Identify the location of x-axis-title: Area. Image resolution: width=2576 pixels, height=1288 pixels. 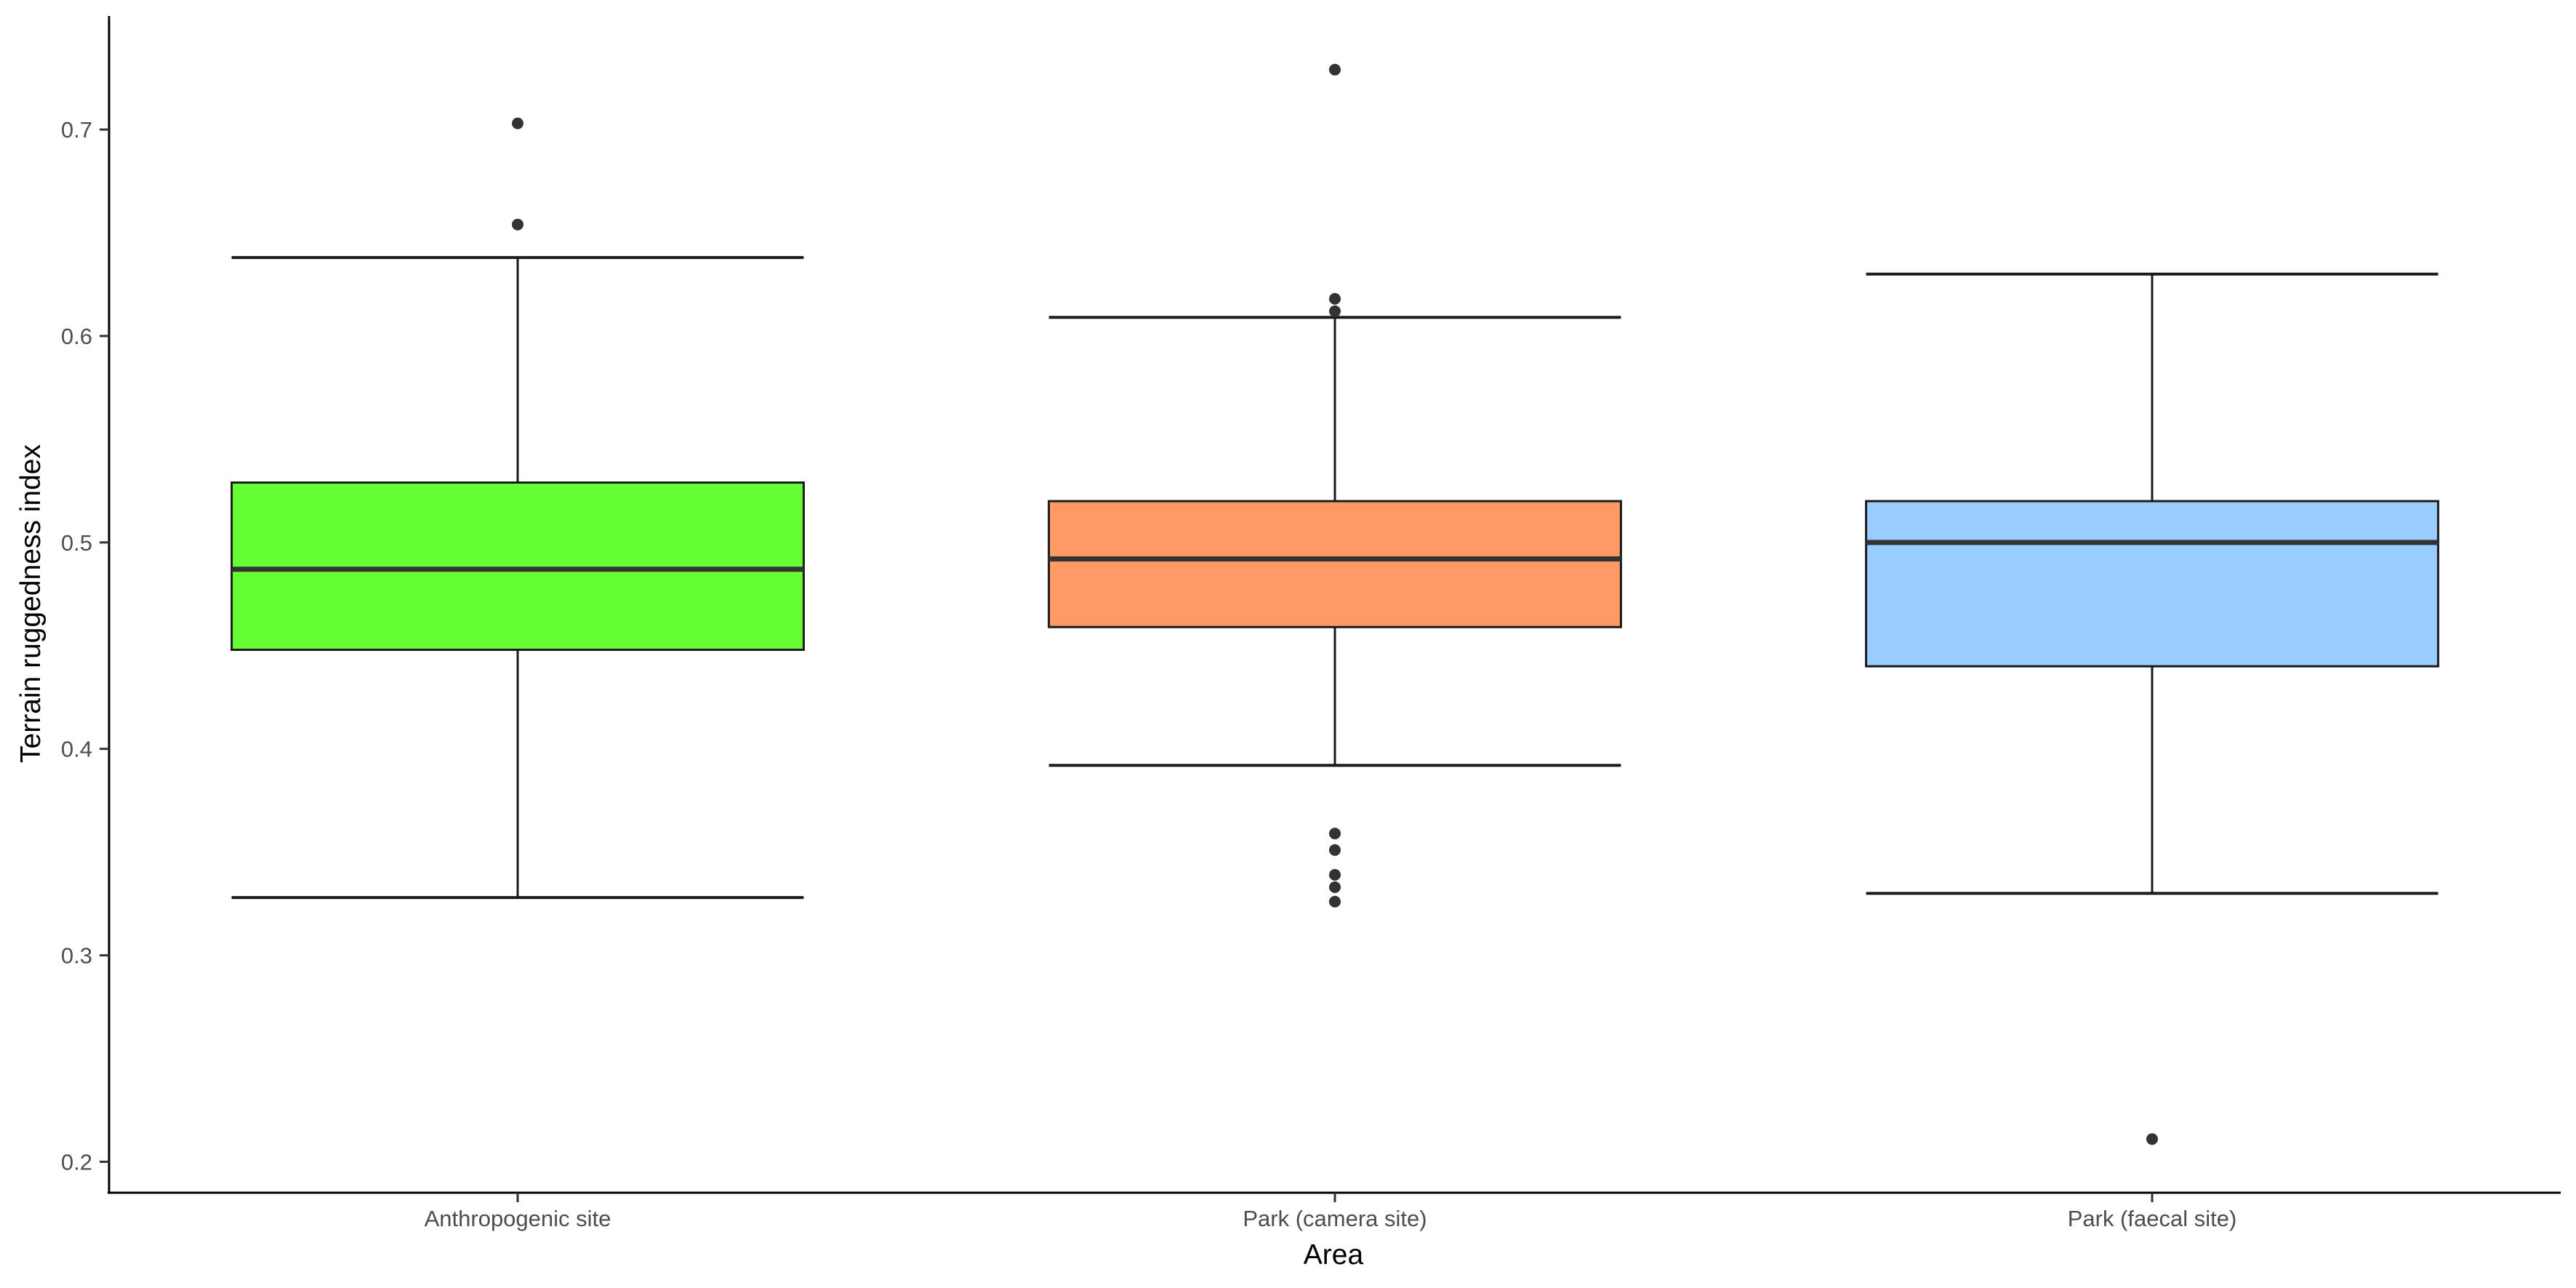
(1334, 1255).